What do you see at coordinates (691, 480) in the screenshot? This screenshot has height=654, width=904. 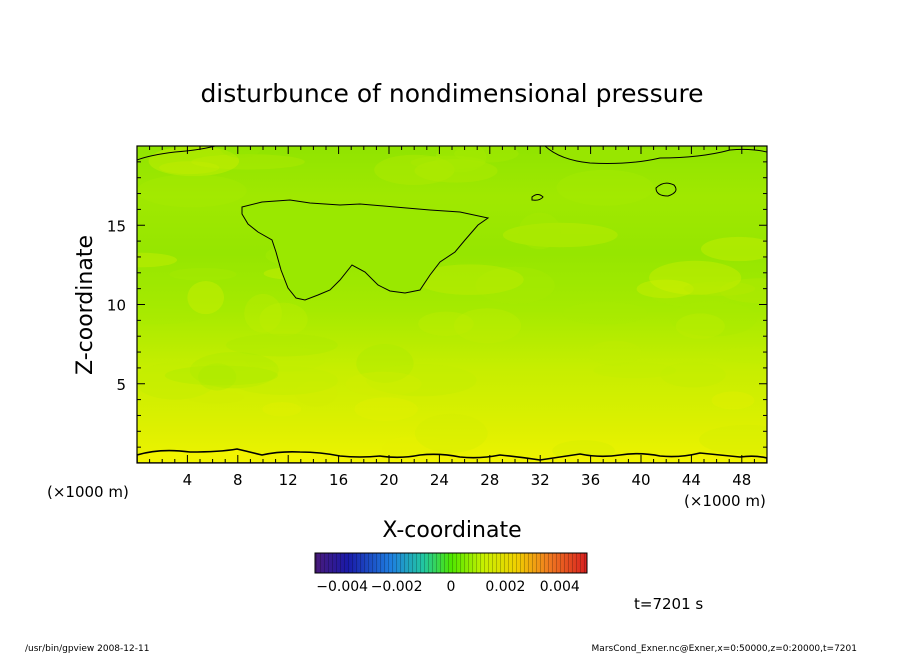 I see `x-tick-label: 44` at bounding box center [691, 480].